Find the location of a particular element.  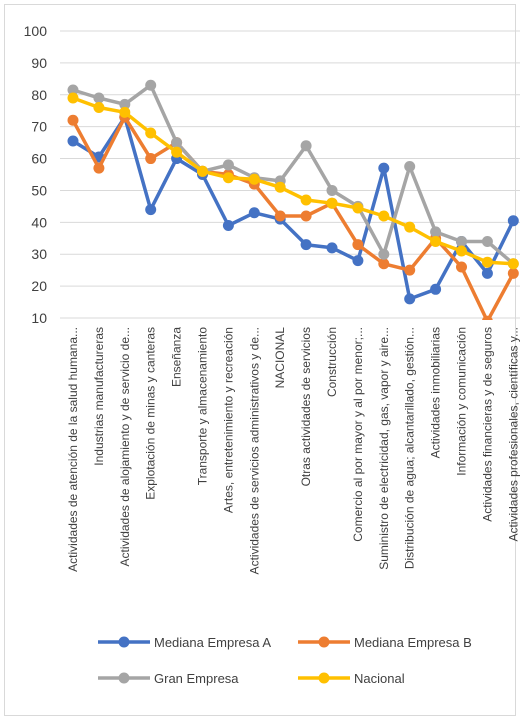

legend-item: Mediana Empresa B is located at coordinates (385, 642).